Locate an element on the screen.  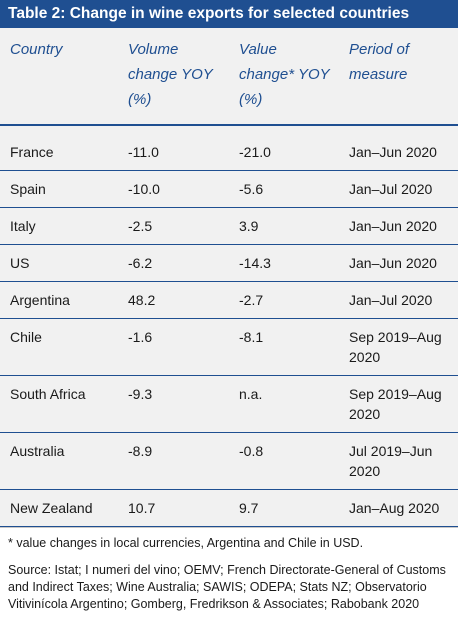
cell-volume: -8.9 is located at coordinates (173, 461).